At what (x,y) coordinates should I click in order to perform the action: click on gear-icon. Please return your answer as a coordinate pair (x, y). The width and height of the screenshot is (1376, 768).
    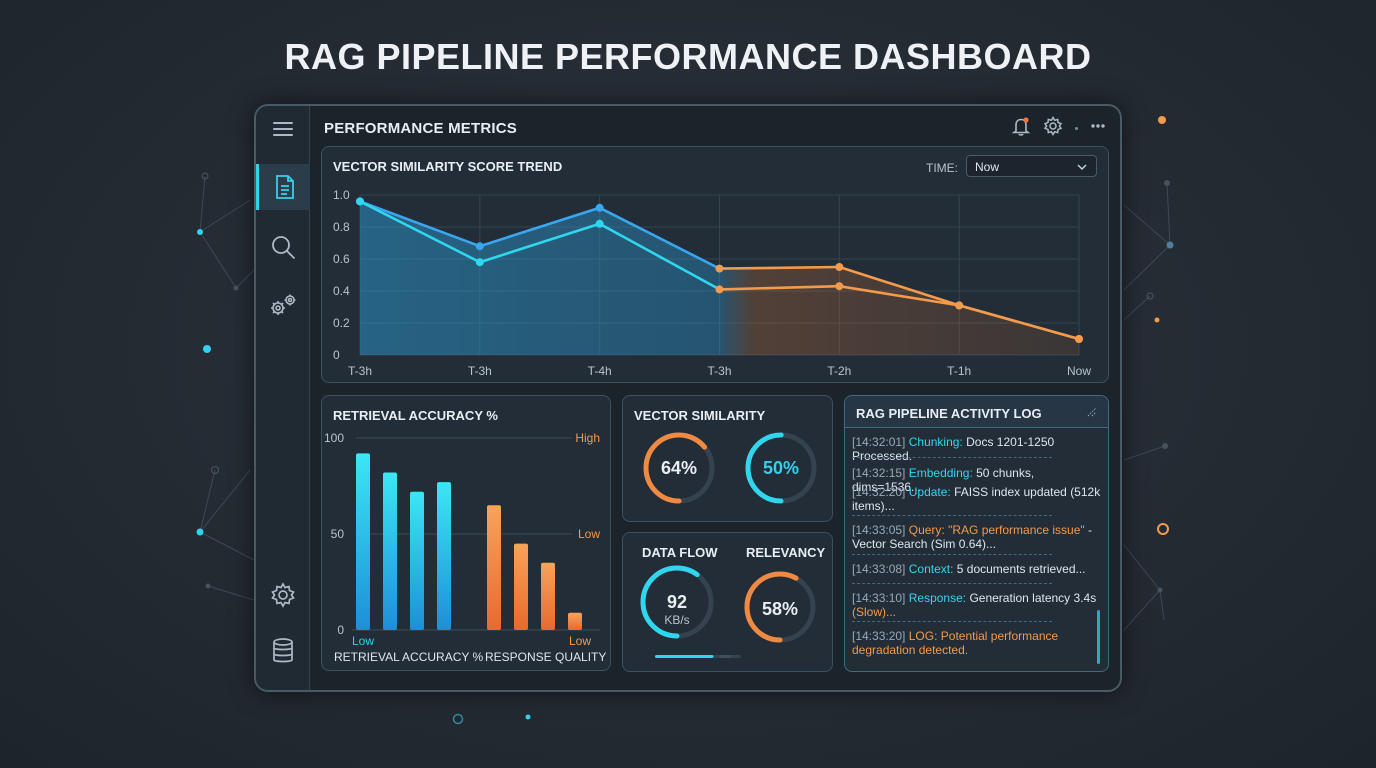
    Looking at the image, I should click on (1053, 126).